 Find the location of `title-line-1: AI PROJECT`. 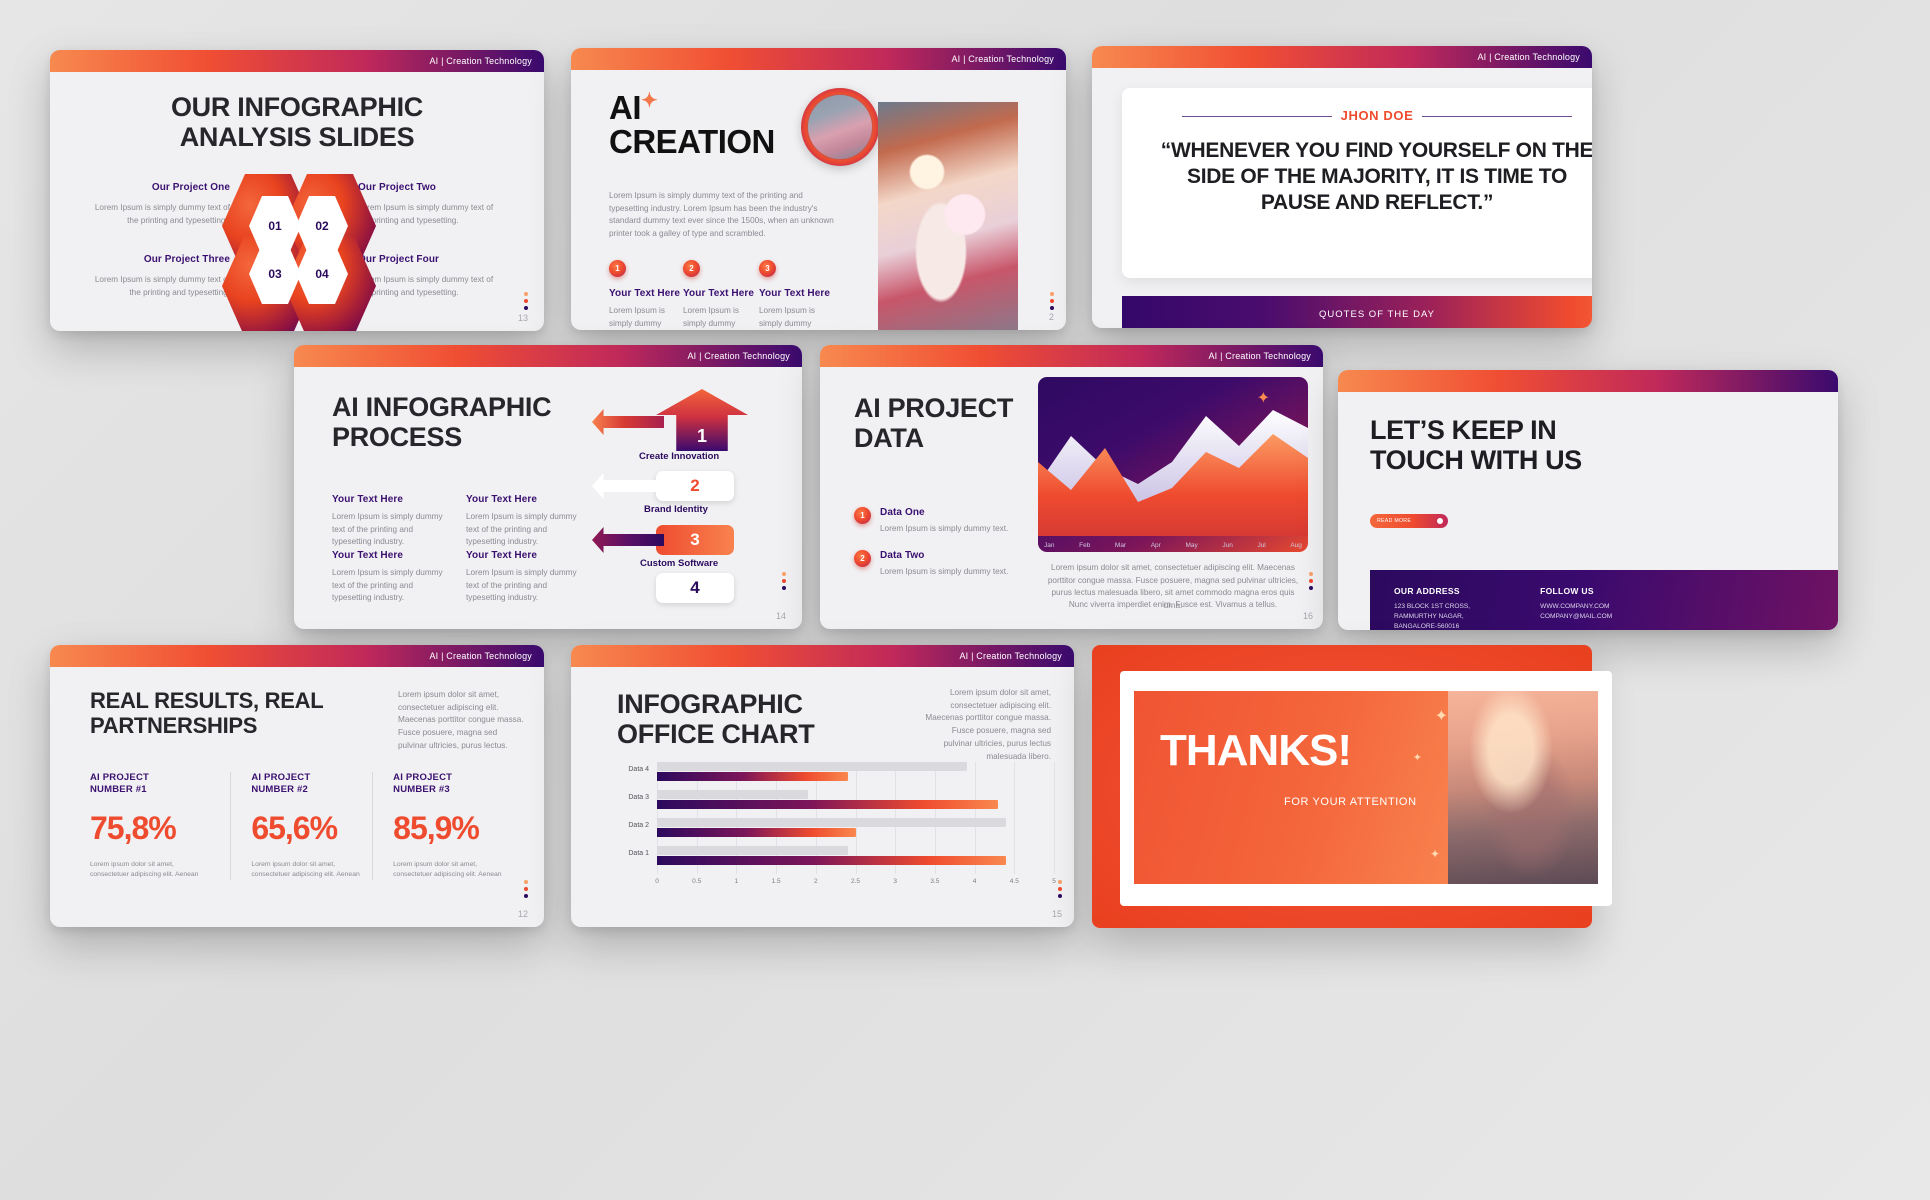

title-line-1: AI PROJECT is located at coordinates (934, 408).